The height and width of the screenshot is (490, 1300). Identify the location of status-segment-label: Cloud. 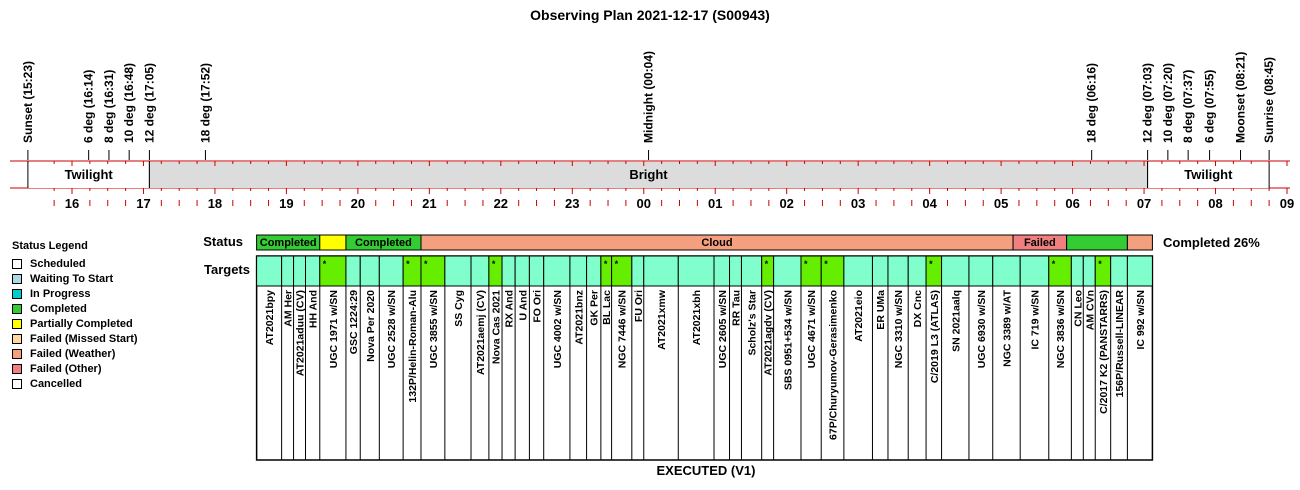
(716, 243).